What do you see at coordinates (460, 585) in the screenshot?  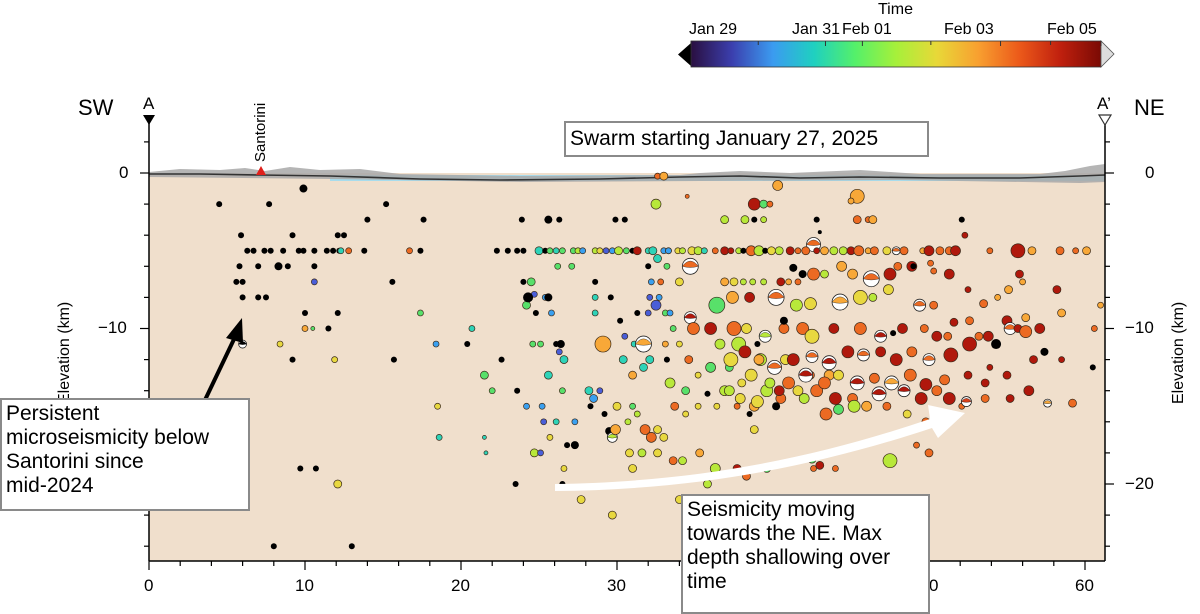 I see `x-tick-20: 20` at bounding box center [460, 585].